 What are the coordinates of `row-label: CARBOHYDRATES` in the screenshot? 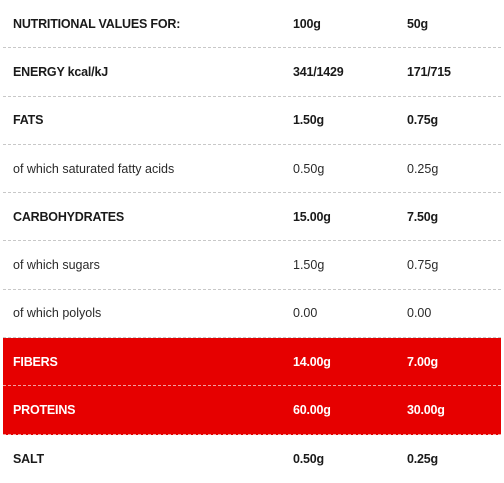 It's located at (69, 216).